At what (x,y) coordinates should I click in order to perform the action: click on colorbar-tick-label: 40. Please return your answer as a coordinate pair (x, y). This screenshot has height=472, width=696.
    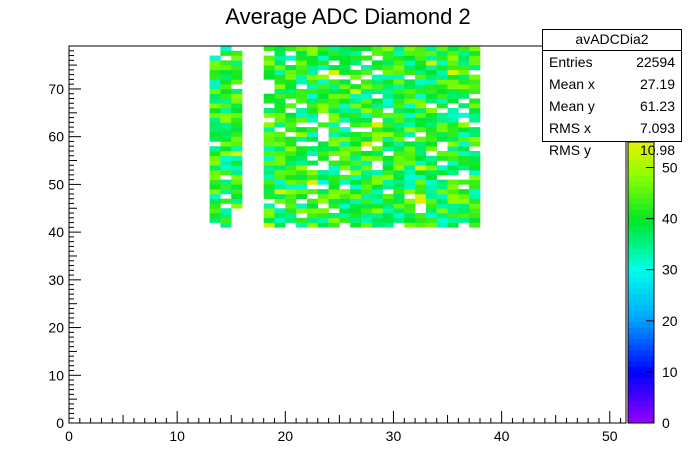
    Looking at the image, I should click on (670, 219).